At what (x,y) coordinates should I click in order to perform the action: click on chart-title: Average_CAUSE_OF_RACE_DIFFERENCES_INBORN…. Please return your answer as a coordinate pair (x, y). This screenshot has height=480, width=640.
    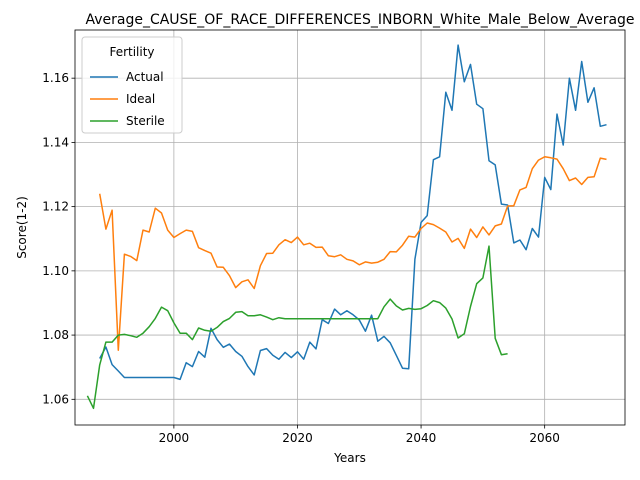
    Looking at the image, I should click on (359, 20).